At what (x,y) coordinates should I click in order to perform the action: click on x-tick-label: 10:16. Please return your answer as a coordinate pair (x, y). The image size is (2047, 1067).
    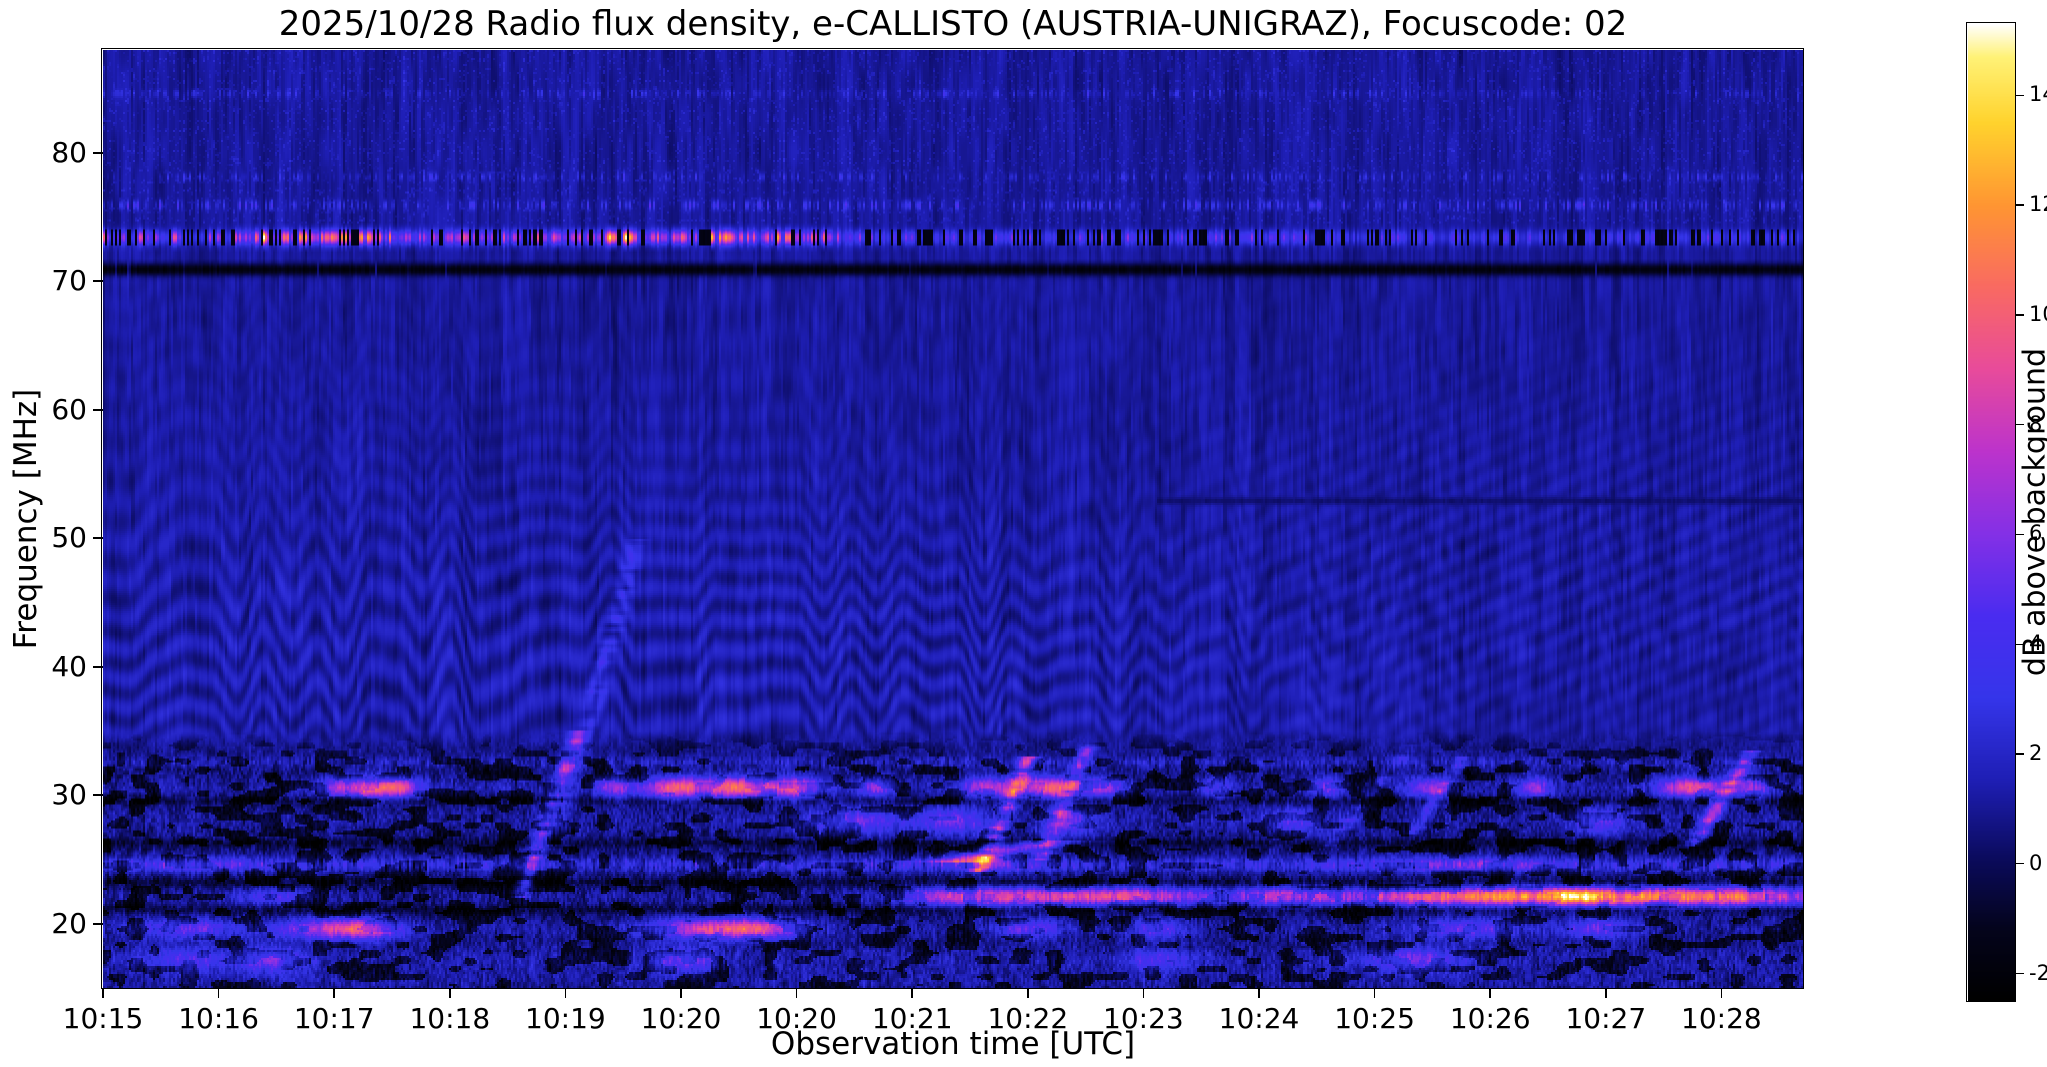
    Looking at the image, I should click on (218, 1018).